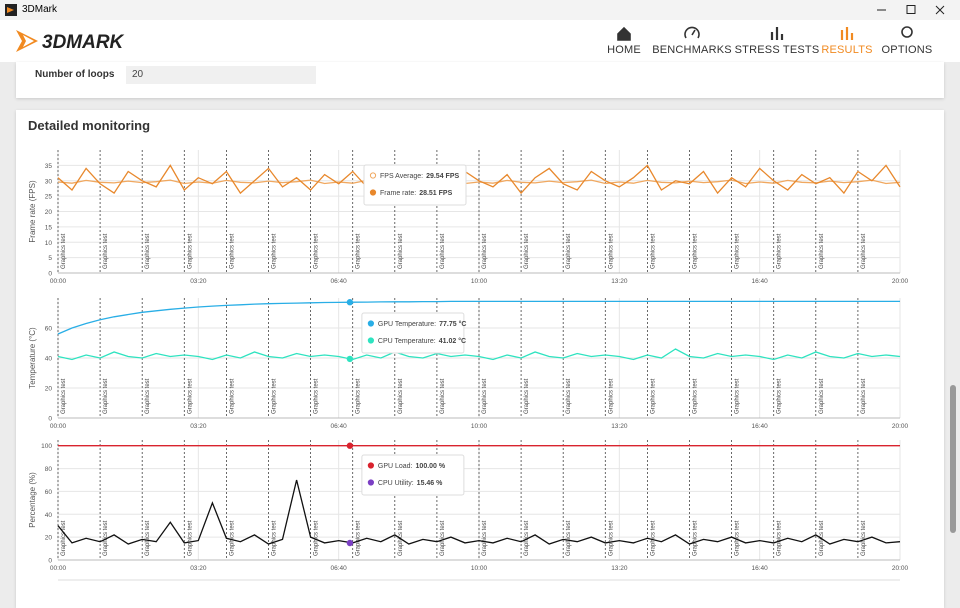 The image size is (960, 608). I want to click on y-tick-label: 35, so click(49, 166).